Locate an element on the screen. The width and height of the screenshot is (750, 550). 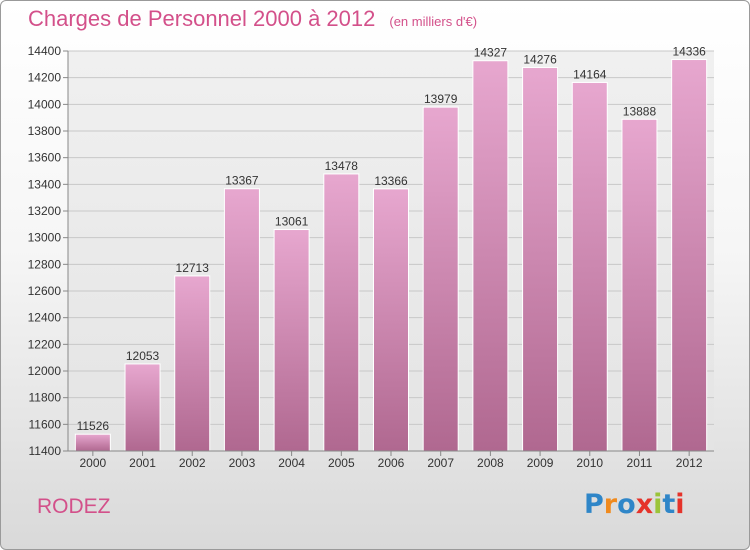
bar-2012 is located at coordinates (689, 255).